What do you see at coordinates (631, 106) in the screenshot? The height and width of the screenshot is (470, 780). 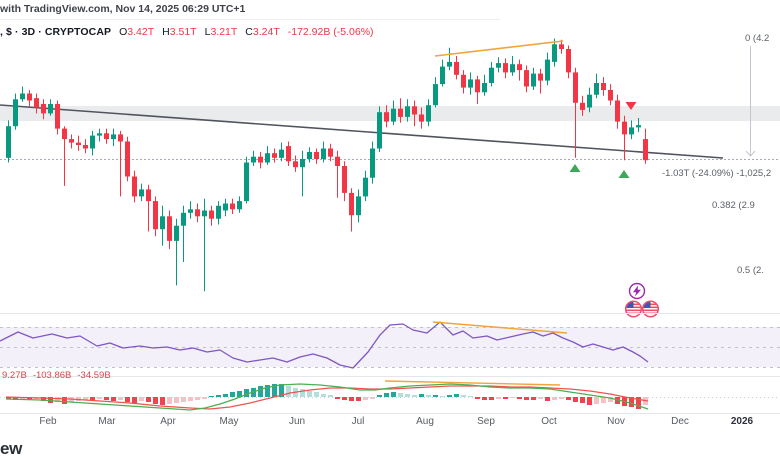 I see `sell-signal-triangle-icon` at bounding box center [631, 106].